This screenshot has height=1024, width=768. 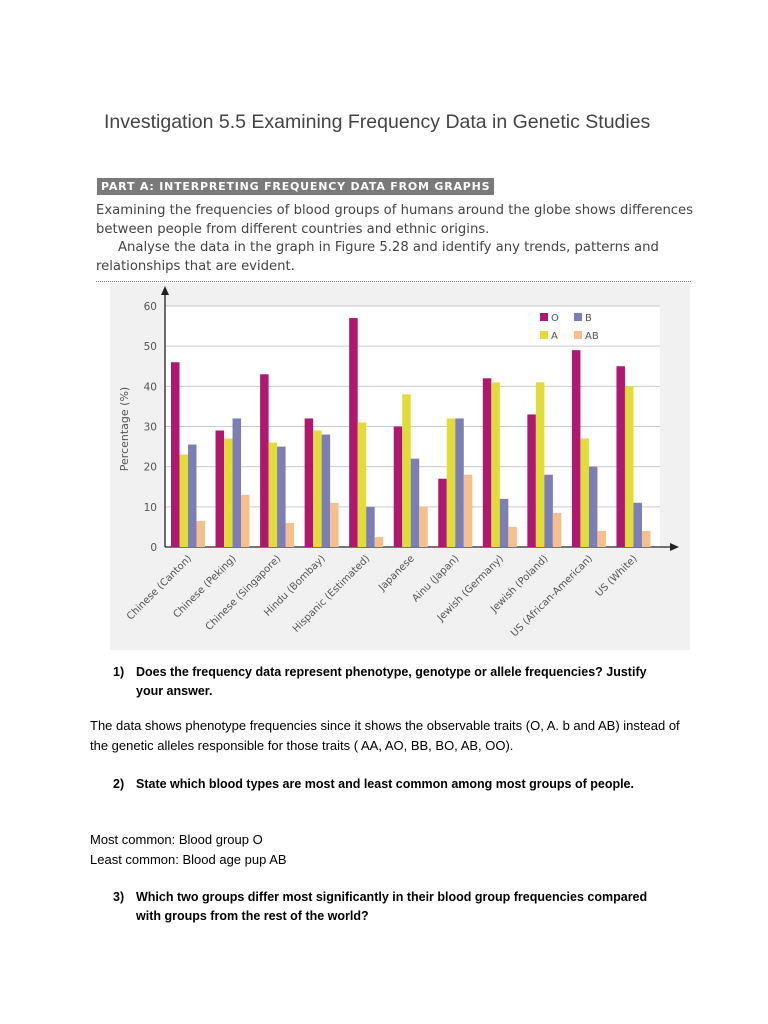 I want to click on legend-label: B, so click(x=588, y=318).